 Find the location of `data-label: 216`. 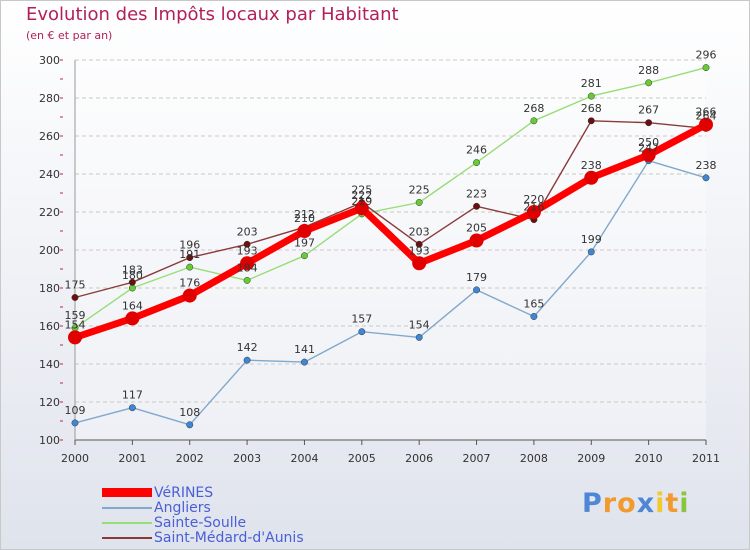

data-label: 216 is located at coordinates (533, 207).